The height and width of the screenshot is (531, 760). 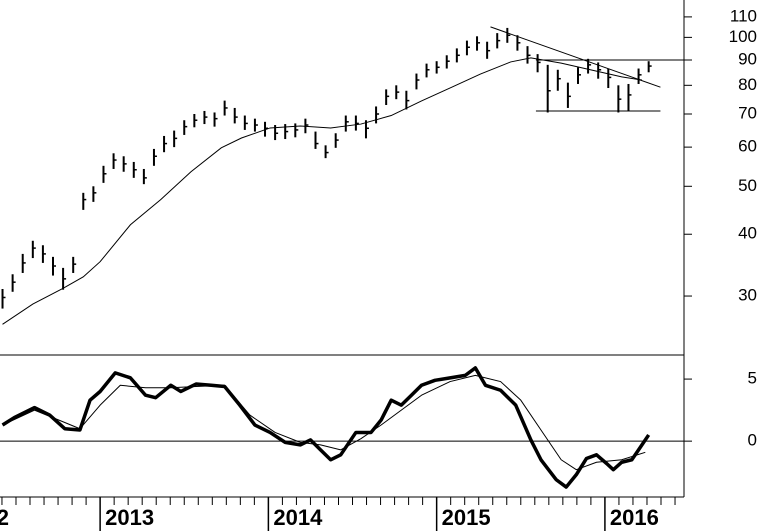 What do you see at coordinates (747, 295) in the screenshot?
I see `y-tick-label: 30` at bounding box center [747, 295].